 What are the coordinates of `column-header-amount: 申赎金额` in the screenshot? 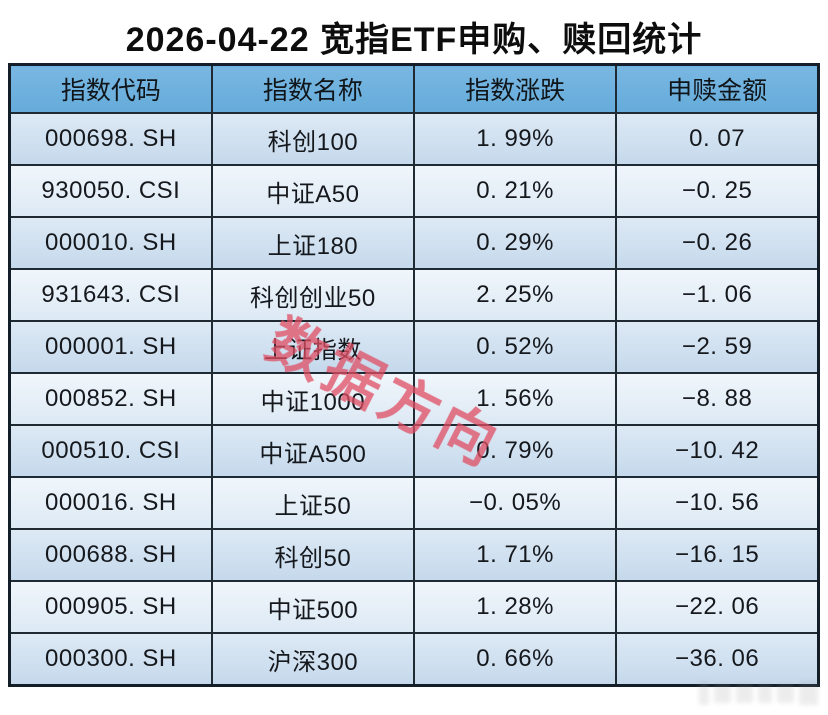 It's located at (717, 88).